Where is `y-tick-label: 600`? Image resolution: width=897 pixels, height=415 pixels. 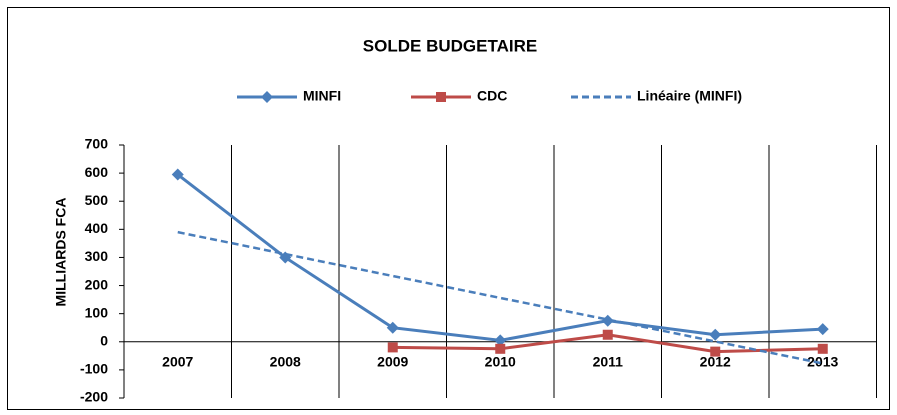
y-tick-label: 600 is located at coordinates (97, 172).